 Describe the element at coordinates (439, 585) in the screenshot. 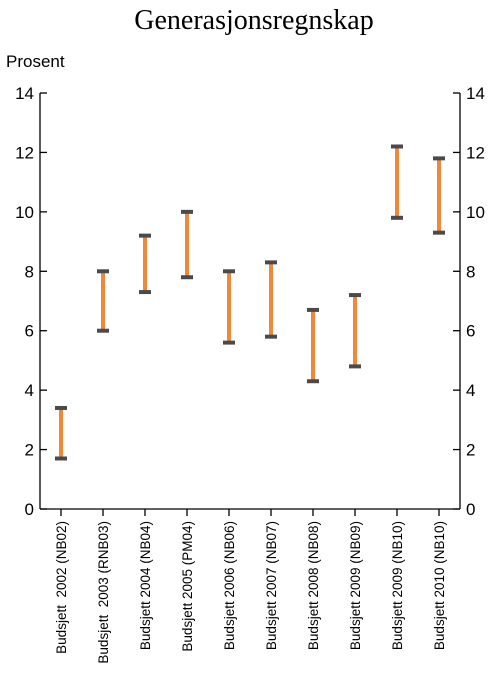

I see `category-label: Budsjett 2010 (NB10)` at that location.